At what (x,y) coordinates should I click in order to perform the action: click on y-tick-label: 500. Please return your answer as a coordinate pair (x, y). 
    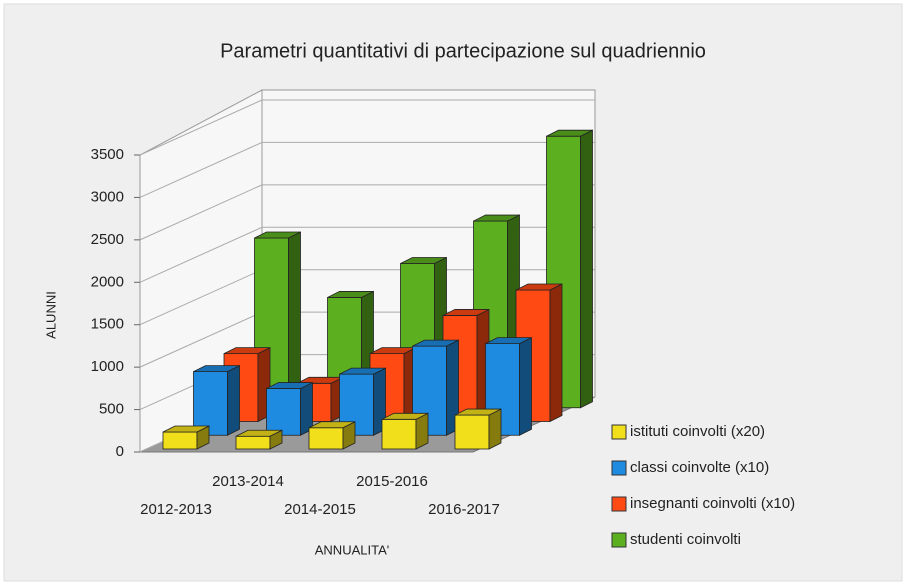
    Looking at the image, I should click on (111, 409).